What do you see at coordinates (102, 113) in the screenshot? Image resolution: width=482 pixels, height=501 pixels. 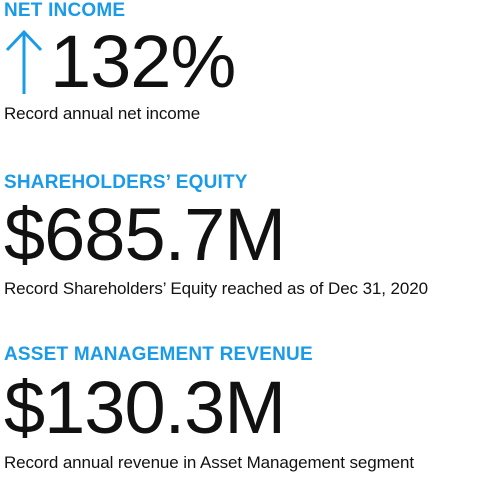 I see `net-income-caption: Record annual net income` at bounding box center [102, 113].